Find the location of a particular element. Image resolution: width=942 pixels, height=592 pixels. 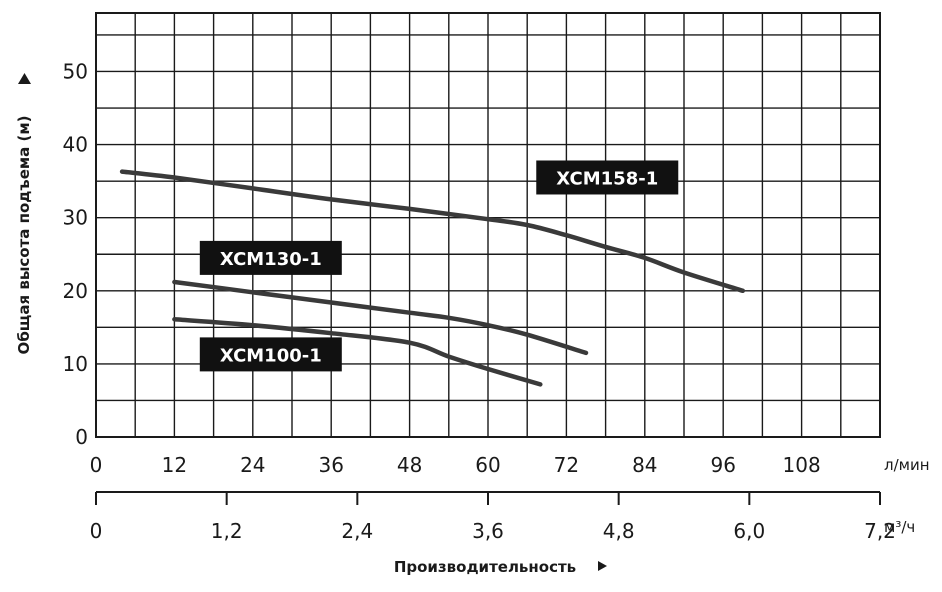

x-tick-label: 60 is located at coordinates (487, 465).